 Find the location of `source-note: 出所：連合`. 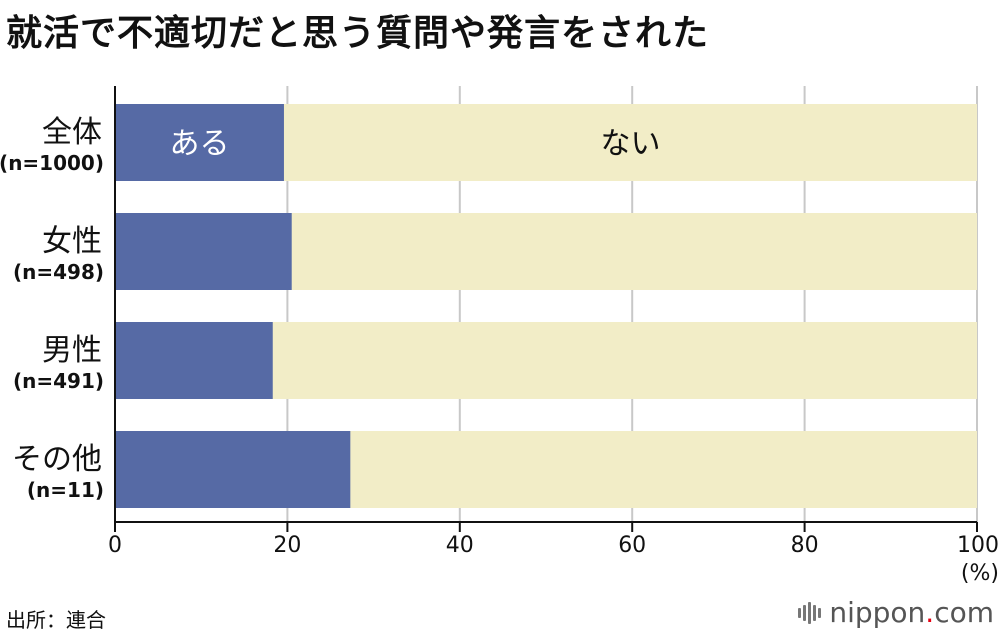

source-note: 出所：連合 is located at coordinates (56, 620).